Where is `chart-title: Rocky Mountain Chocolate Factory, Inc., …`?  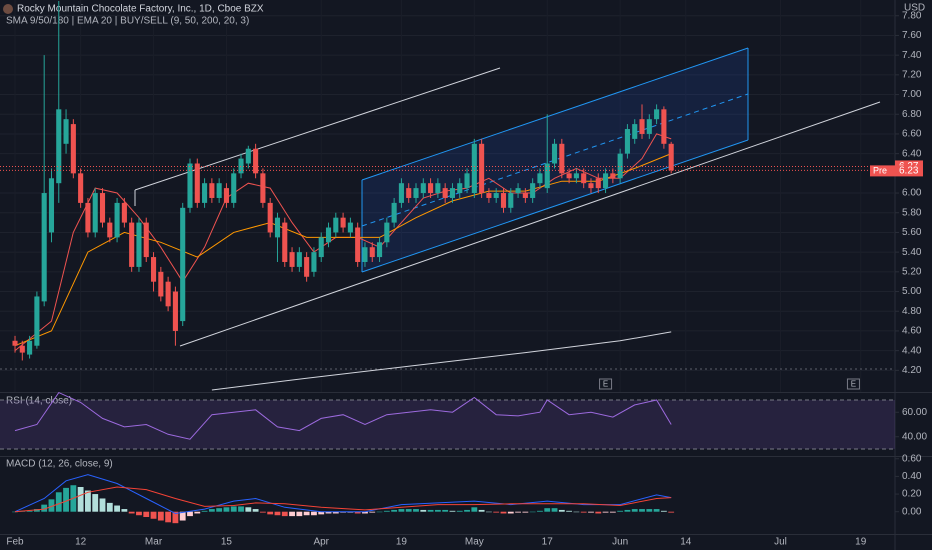 chart-title: Rocky Mountain Chocolate Factory, Inc., … is located at coordinates (140, 9).